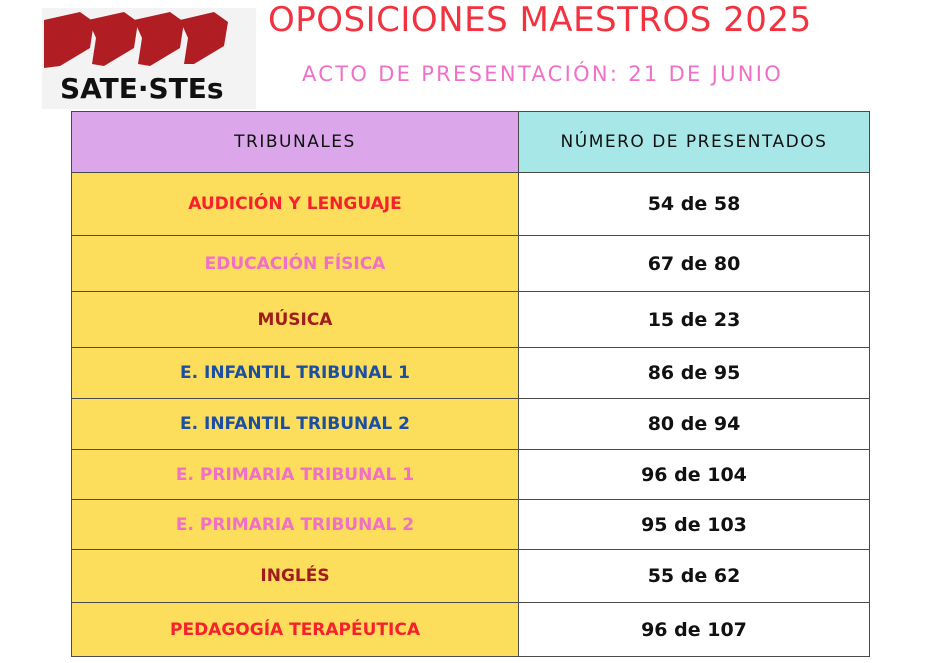  Describe the element at coordinates (694, 373) in the screenshot. I see `presentados-count: 86 de 95` at that location.